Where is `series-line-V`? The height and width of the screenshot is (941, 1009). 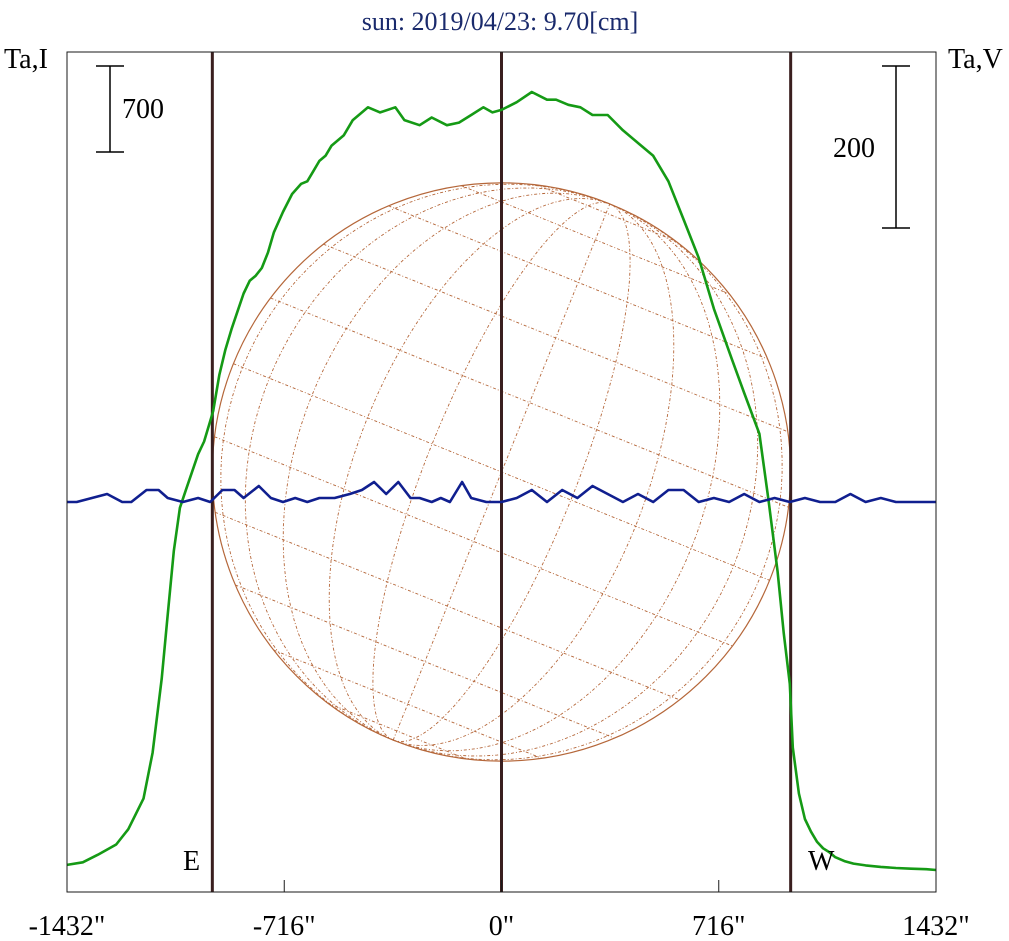
series-line-V is located at coordinates (501, 492).